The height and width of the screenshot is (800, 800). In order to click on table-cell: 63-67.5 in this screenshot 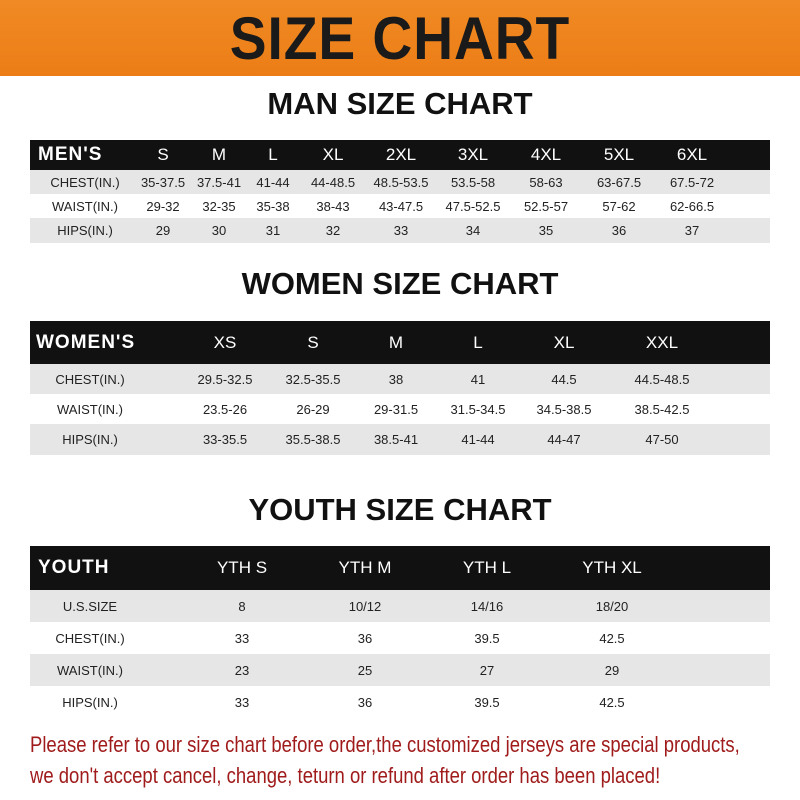, I will do `click(619, 182)`.